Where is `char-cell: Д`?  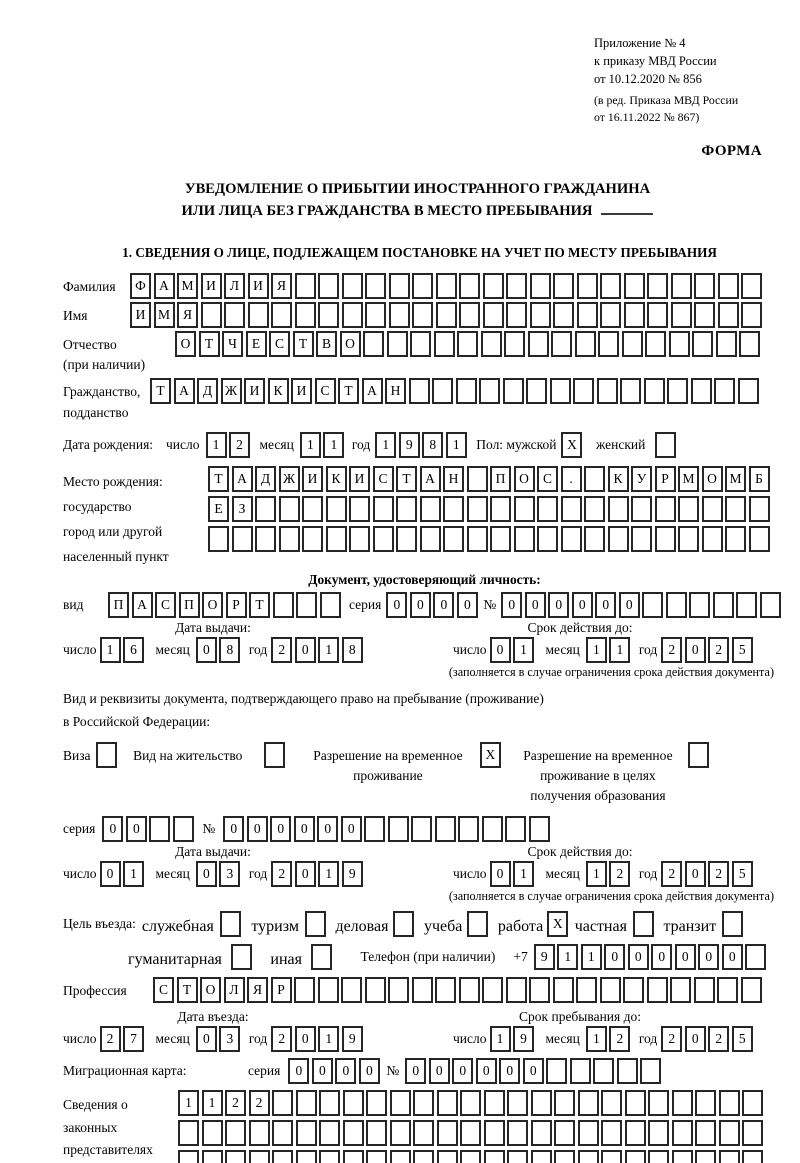 char-cell: Д is located at coordinates (207, 391).